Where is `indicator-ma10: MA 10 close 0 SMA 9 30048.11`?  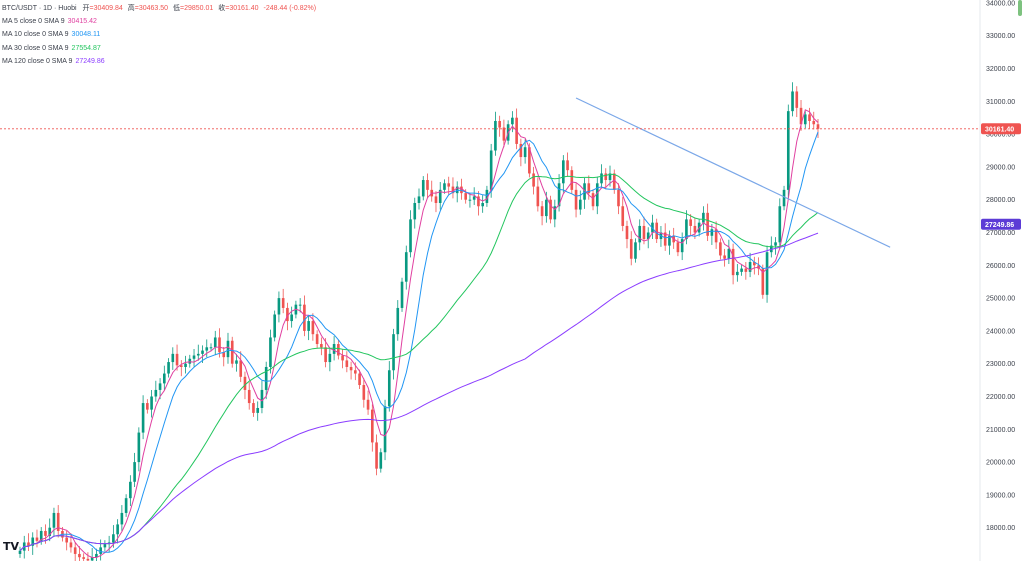 indicator-ma10: MA 10 close 0 SMA 9 30048.11 is located at coordinates (160, 34).